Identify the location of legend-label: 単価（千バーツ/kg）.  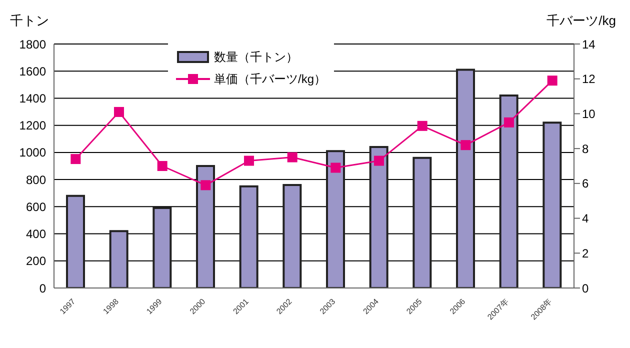
(270, 79).